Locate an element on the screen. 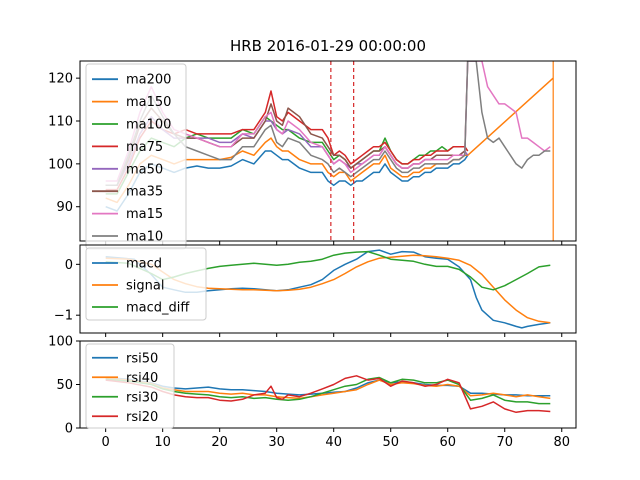 The image size is (640, 480). legend-label-ma35: ma35 is located at coordinates (144, 192).